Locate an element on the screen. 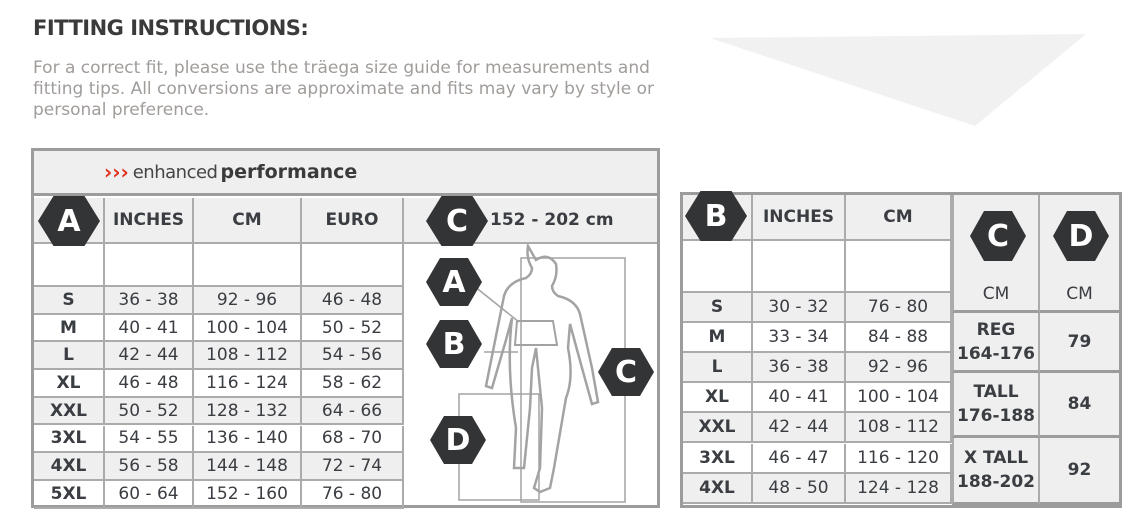  size-value: 128 - 132 is located at coordinates (248, 411).